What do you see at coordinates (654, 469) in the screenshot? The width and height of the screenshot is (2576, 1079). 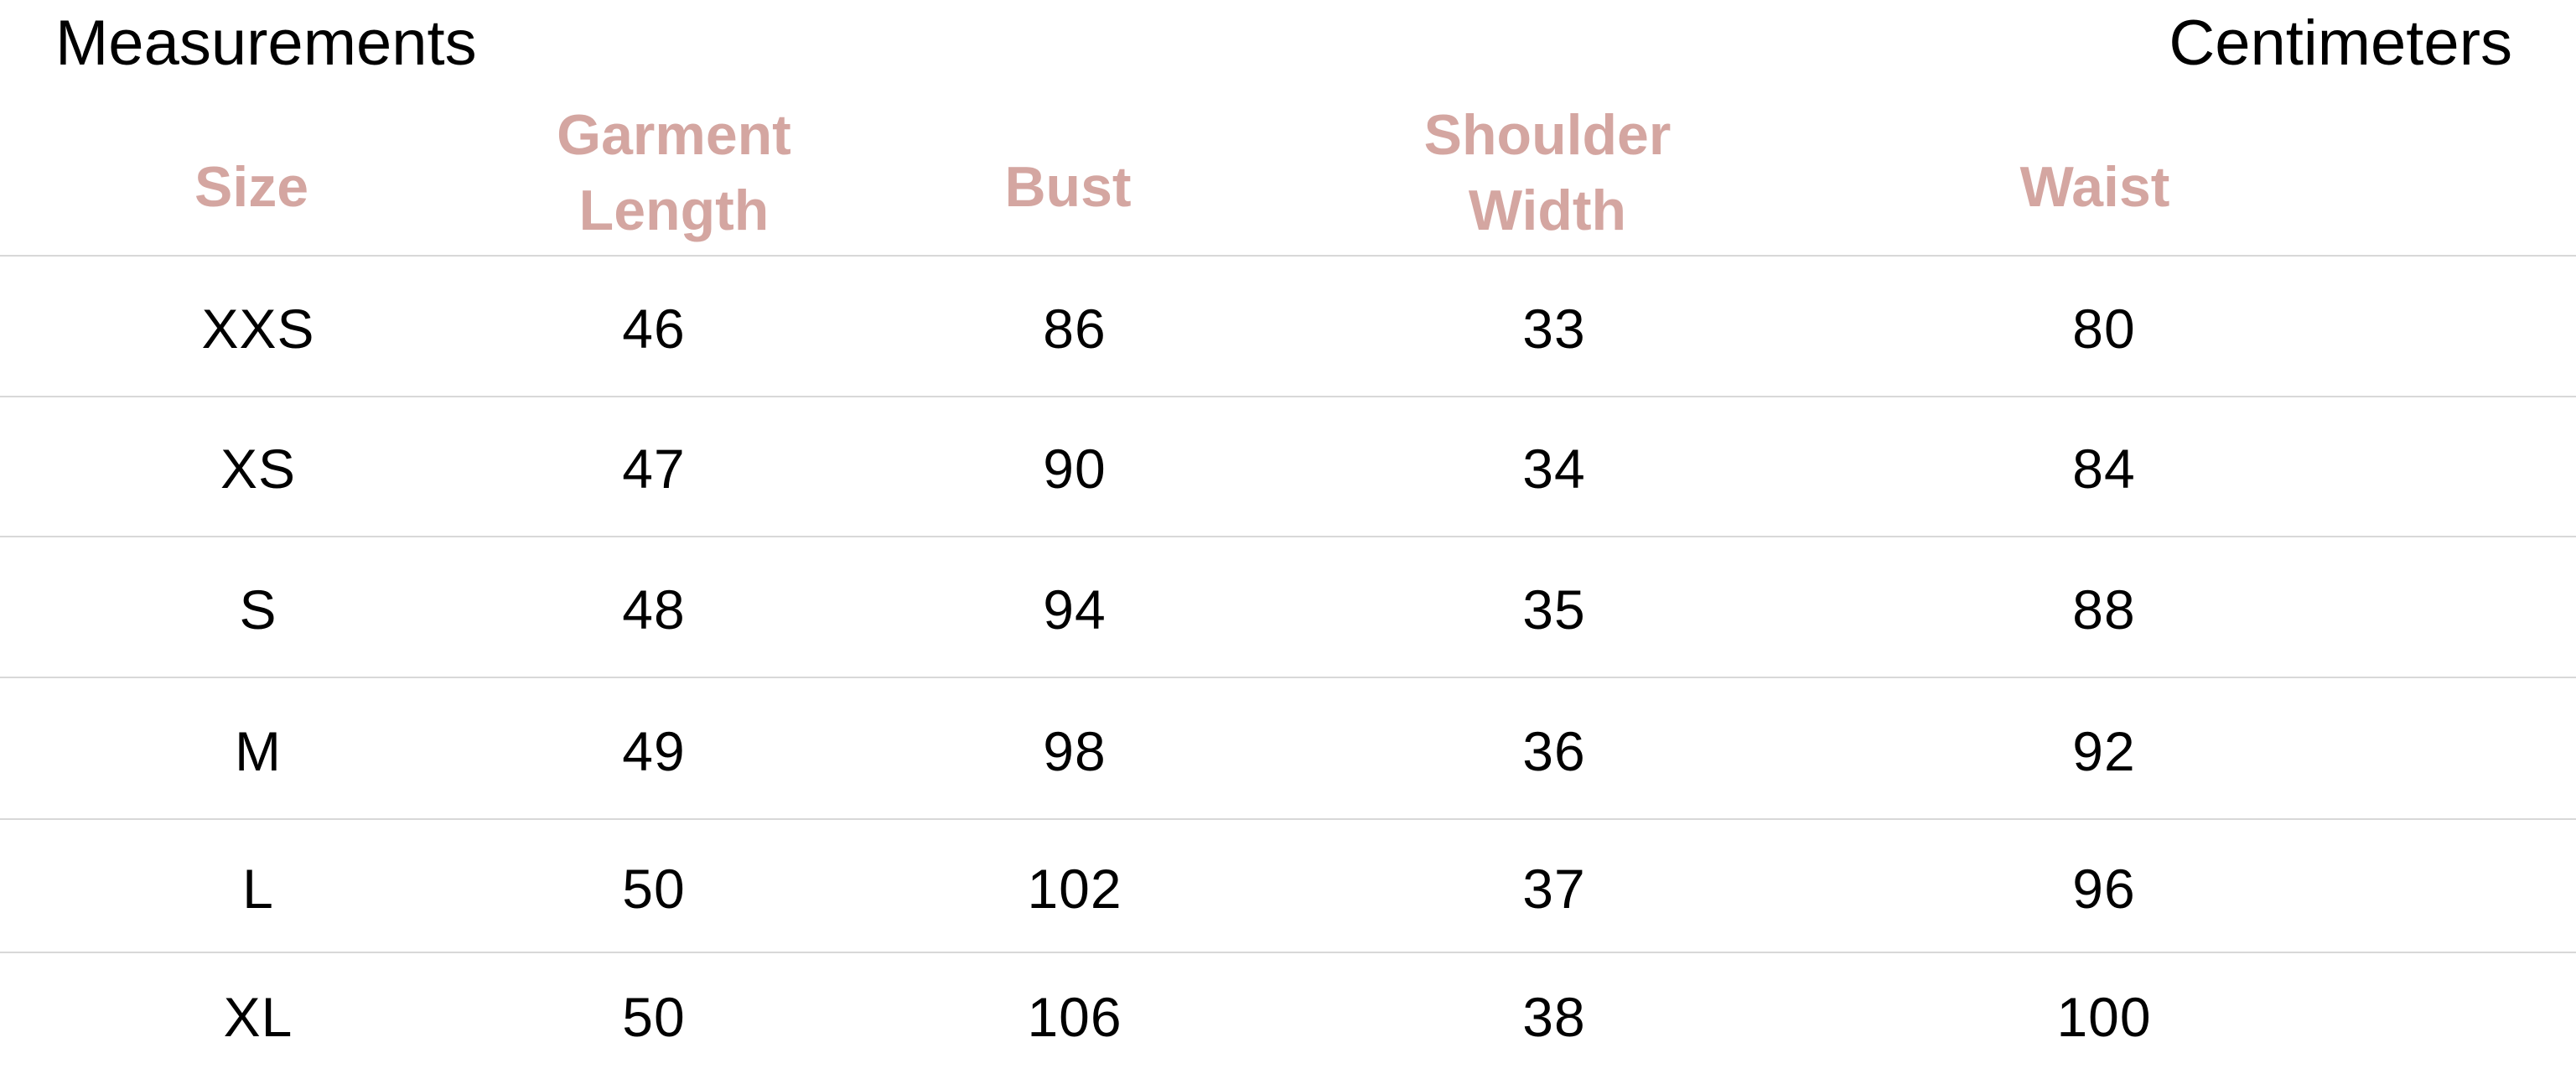 I see `measurement-cell: 47` at bounding box center [654, 469].